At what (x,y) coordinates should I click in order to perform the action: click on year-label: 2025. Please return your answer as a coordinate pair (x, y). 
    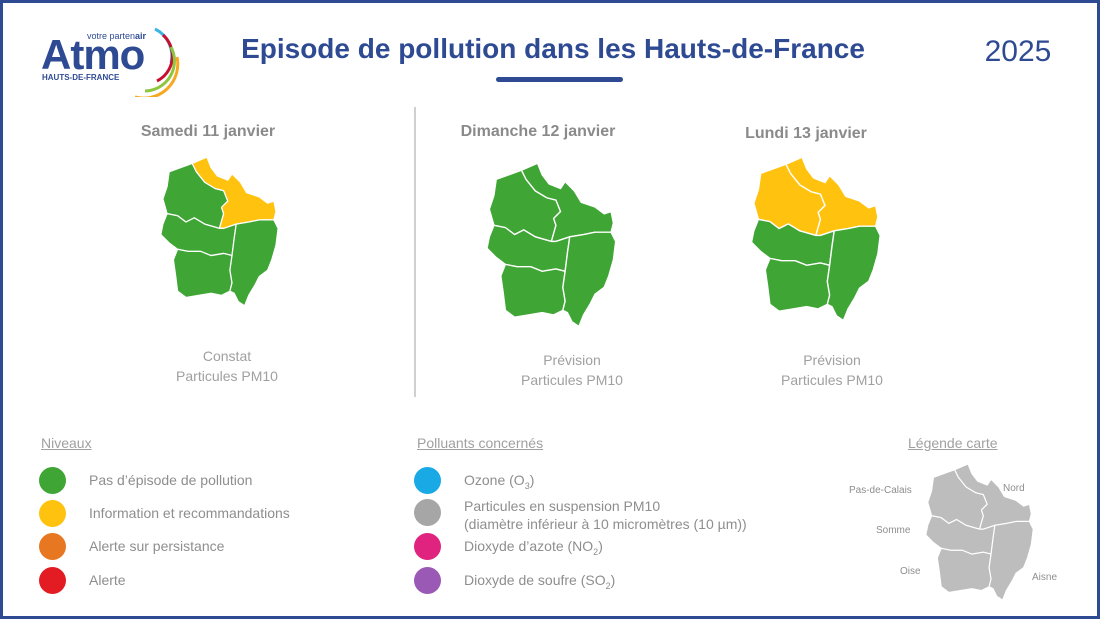
    Looking at the image, I should click on (1018, 51).